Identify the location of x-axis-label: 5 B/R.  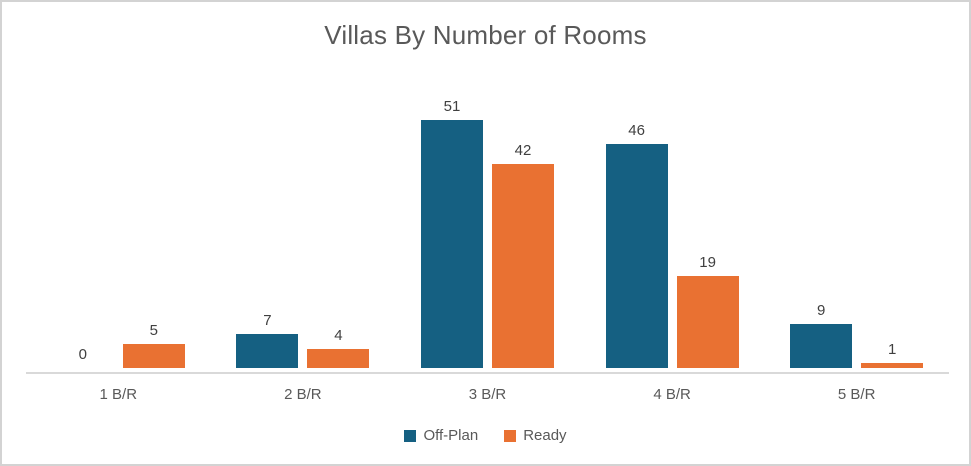
(856, 394).